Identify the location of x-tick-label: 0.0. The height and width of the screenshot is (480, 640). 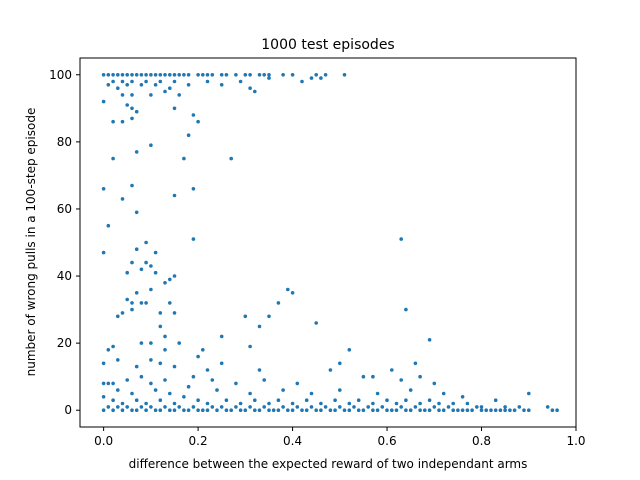
(103, 441).